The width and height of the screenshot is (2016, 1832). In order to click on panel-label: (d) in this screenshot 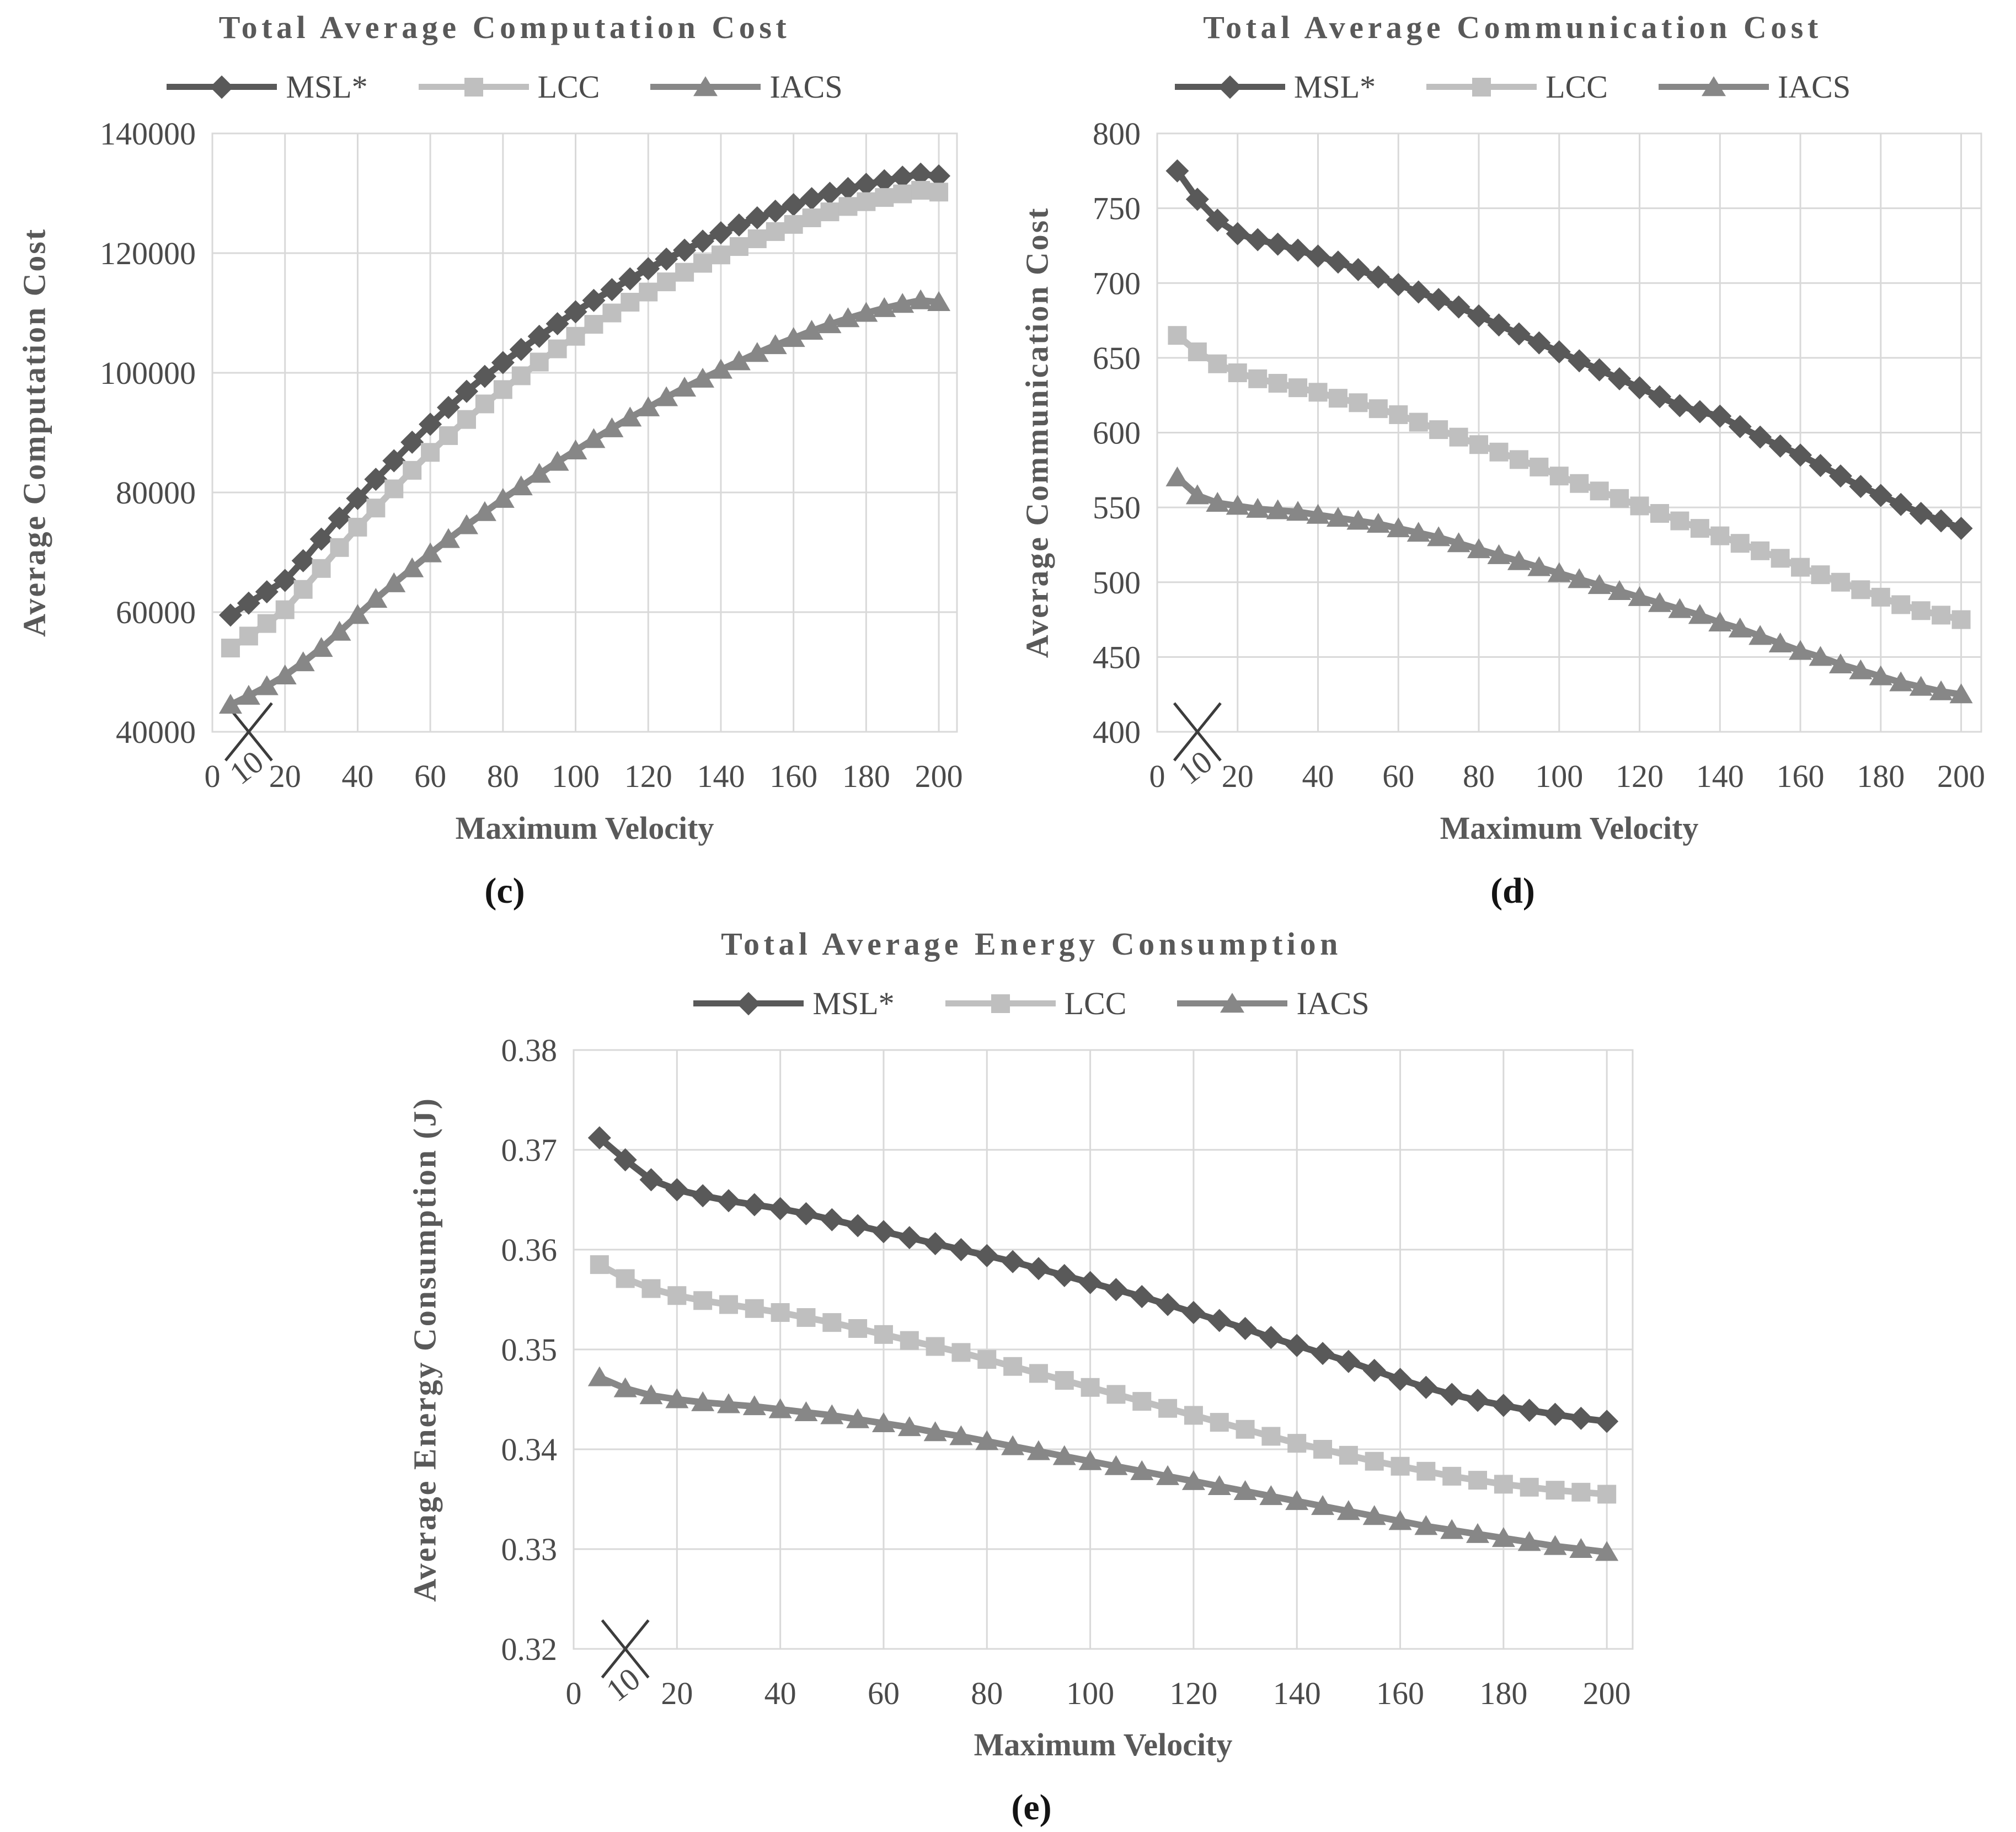, I will do `click(1512, 891)`.